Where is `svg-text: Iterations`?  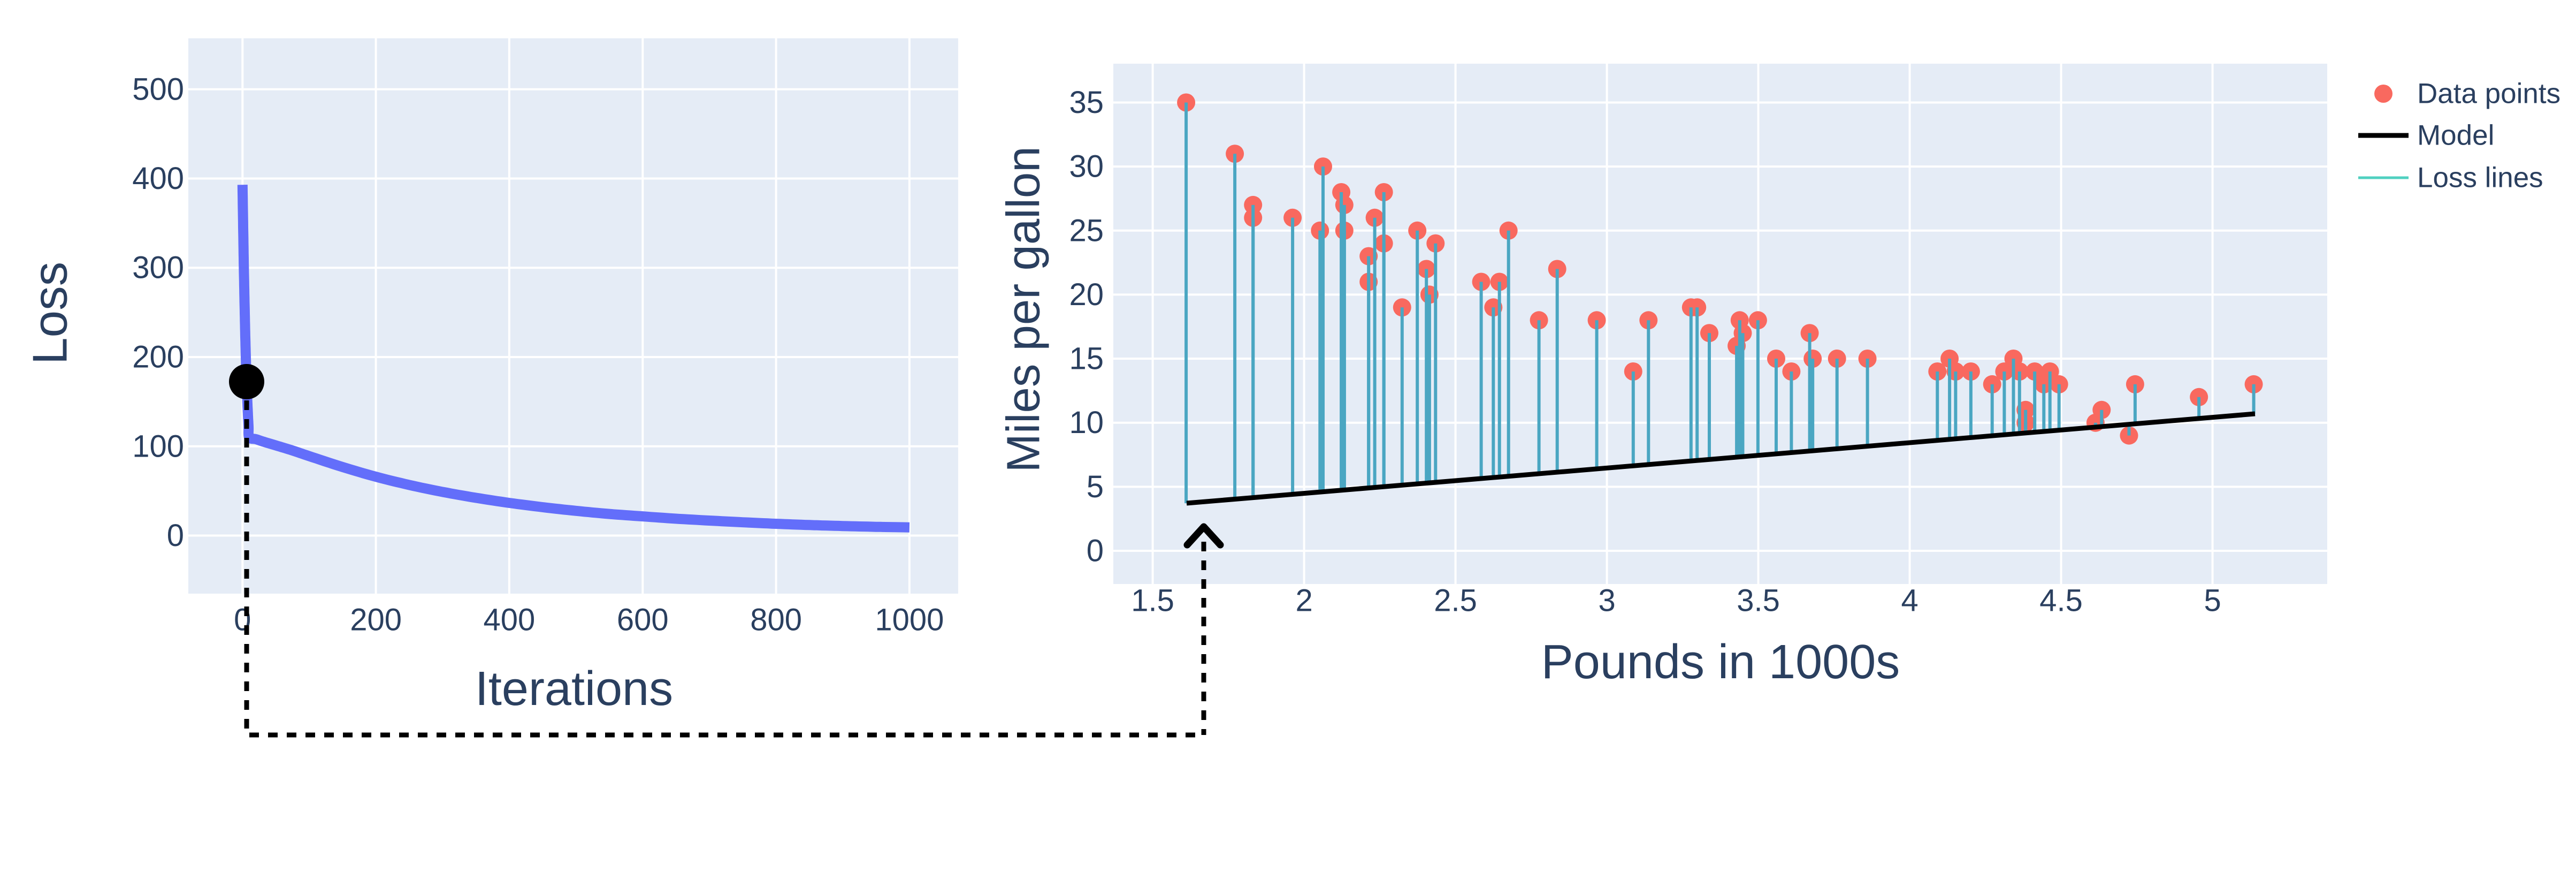 svg-text: Iterations is located at coordinates (574, 689).